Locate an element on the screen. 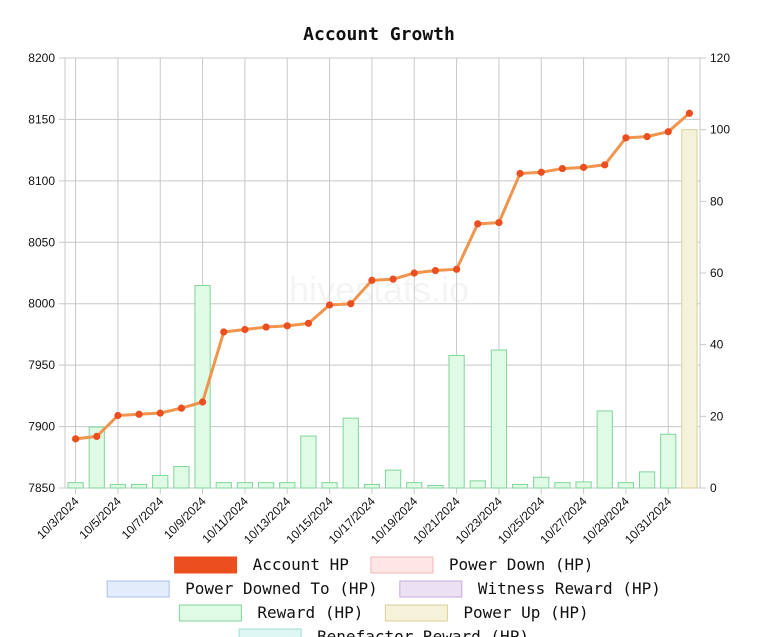 The width and height of the screenshot is (768, 637). legend-swatch-account-hp is located at coordinates (206, 565).